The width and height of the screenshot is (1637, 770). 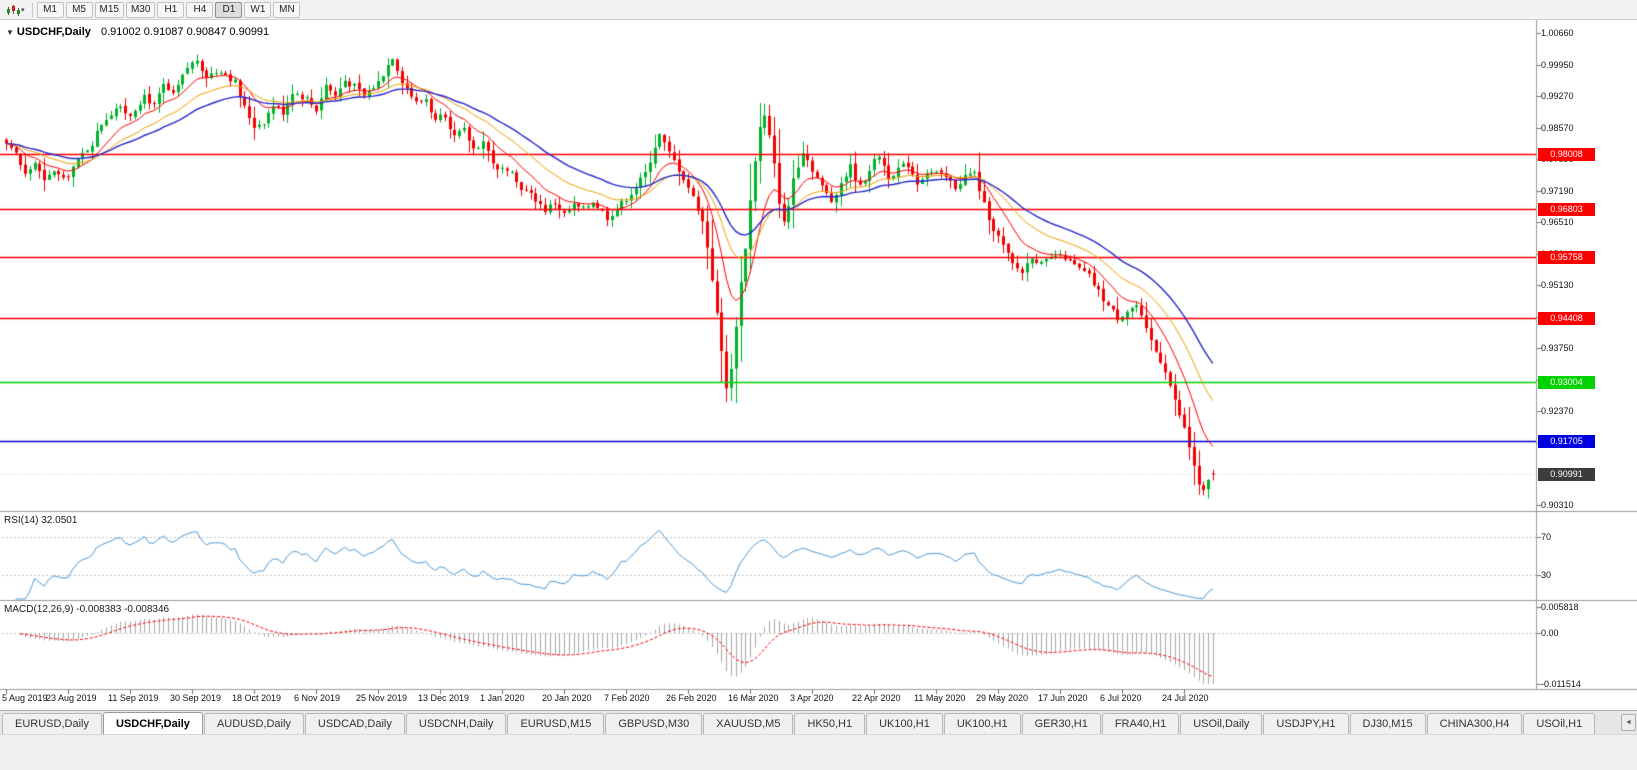 I want to click on rsi-indicator-label: RSI(14) 32.0501, so click(x=41, y=520).